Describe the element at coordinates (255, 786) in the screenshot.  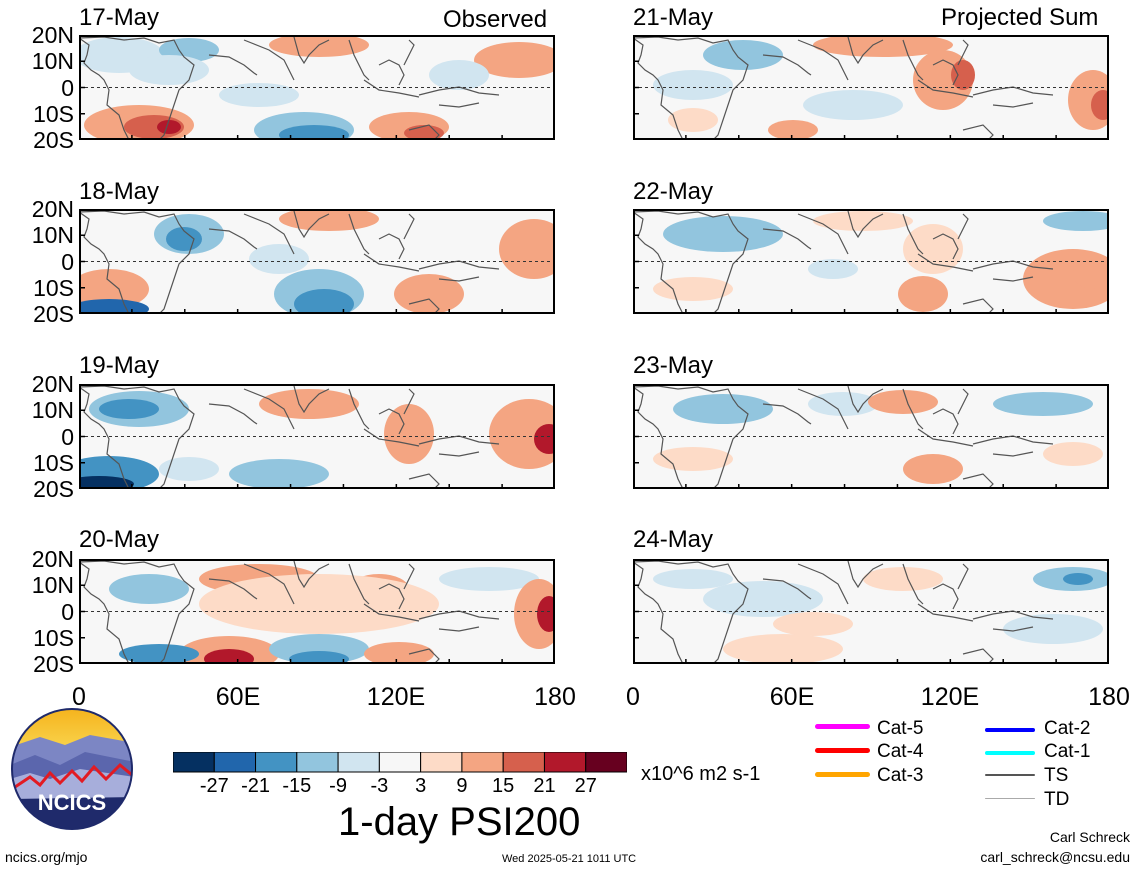
I see `colorbar-tick-label: -21` at that location.